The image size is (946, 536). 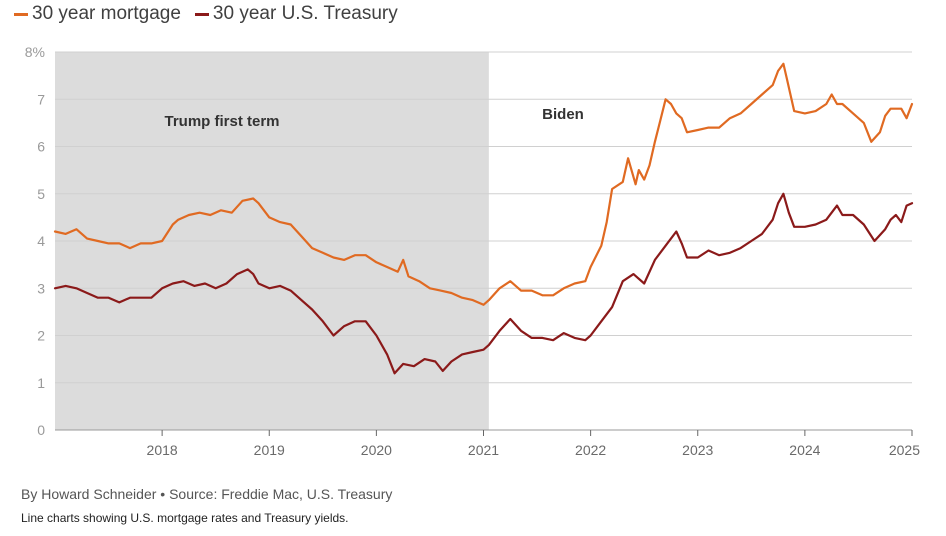 I want to click on legend-swatch-treasury, so click(x=201, y=14).